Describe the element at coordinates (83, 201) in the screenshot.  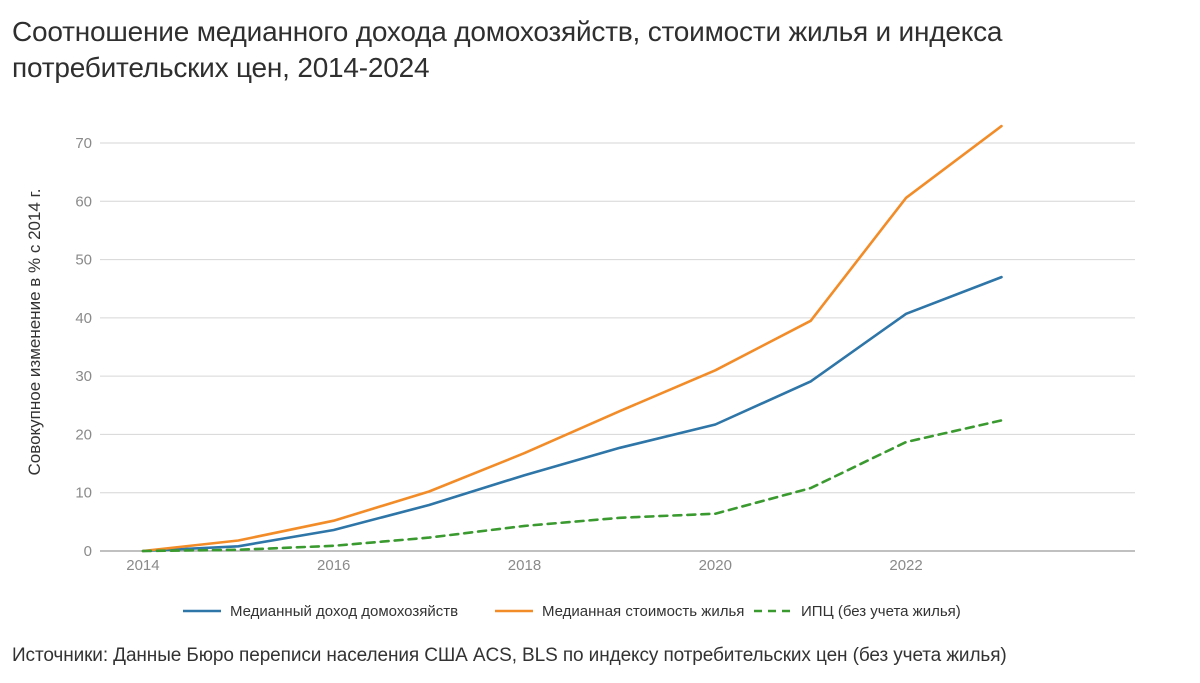
I see `y-tick-label: 60` at that location.